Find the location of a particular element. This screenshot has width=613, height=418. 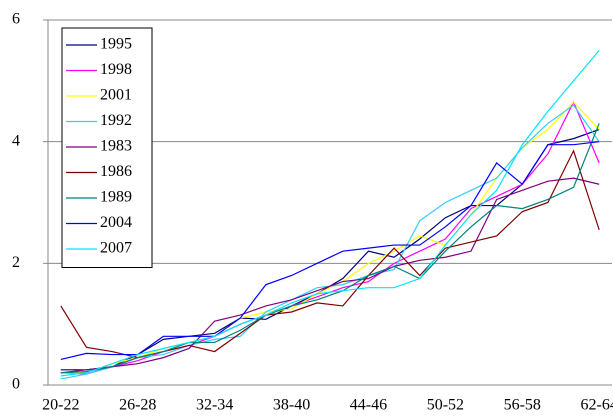

x-tick-label: 50-52 is located at coordinates (445, 405).